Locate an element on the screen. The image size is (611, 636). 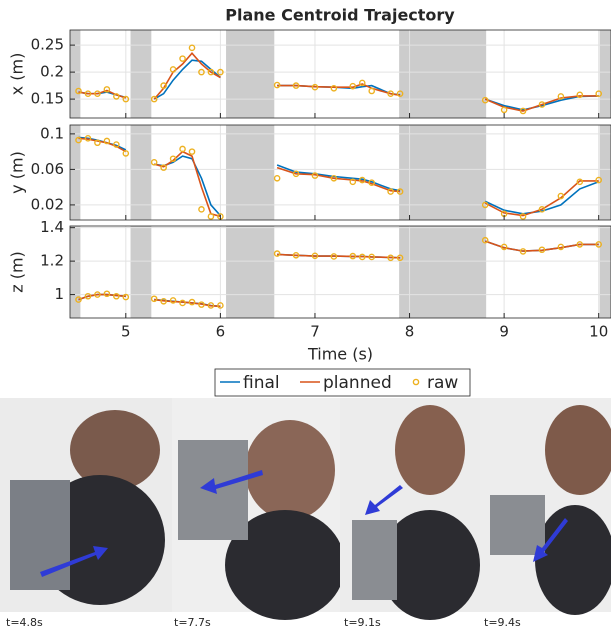
legend-label: planned is located at coordinates (357, 383).